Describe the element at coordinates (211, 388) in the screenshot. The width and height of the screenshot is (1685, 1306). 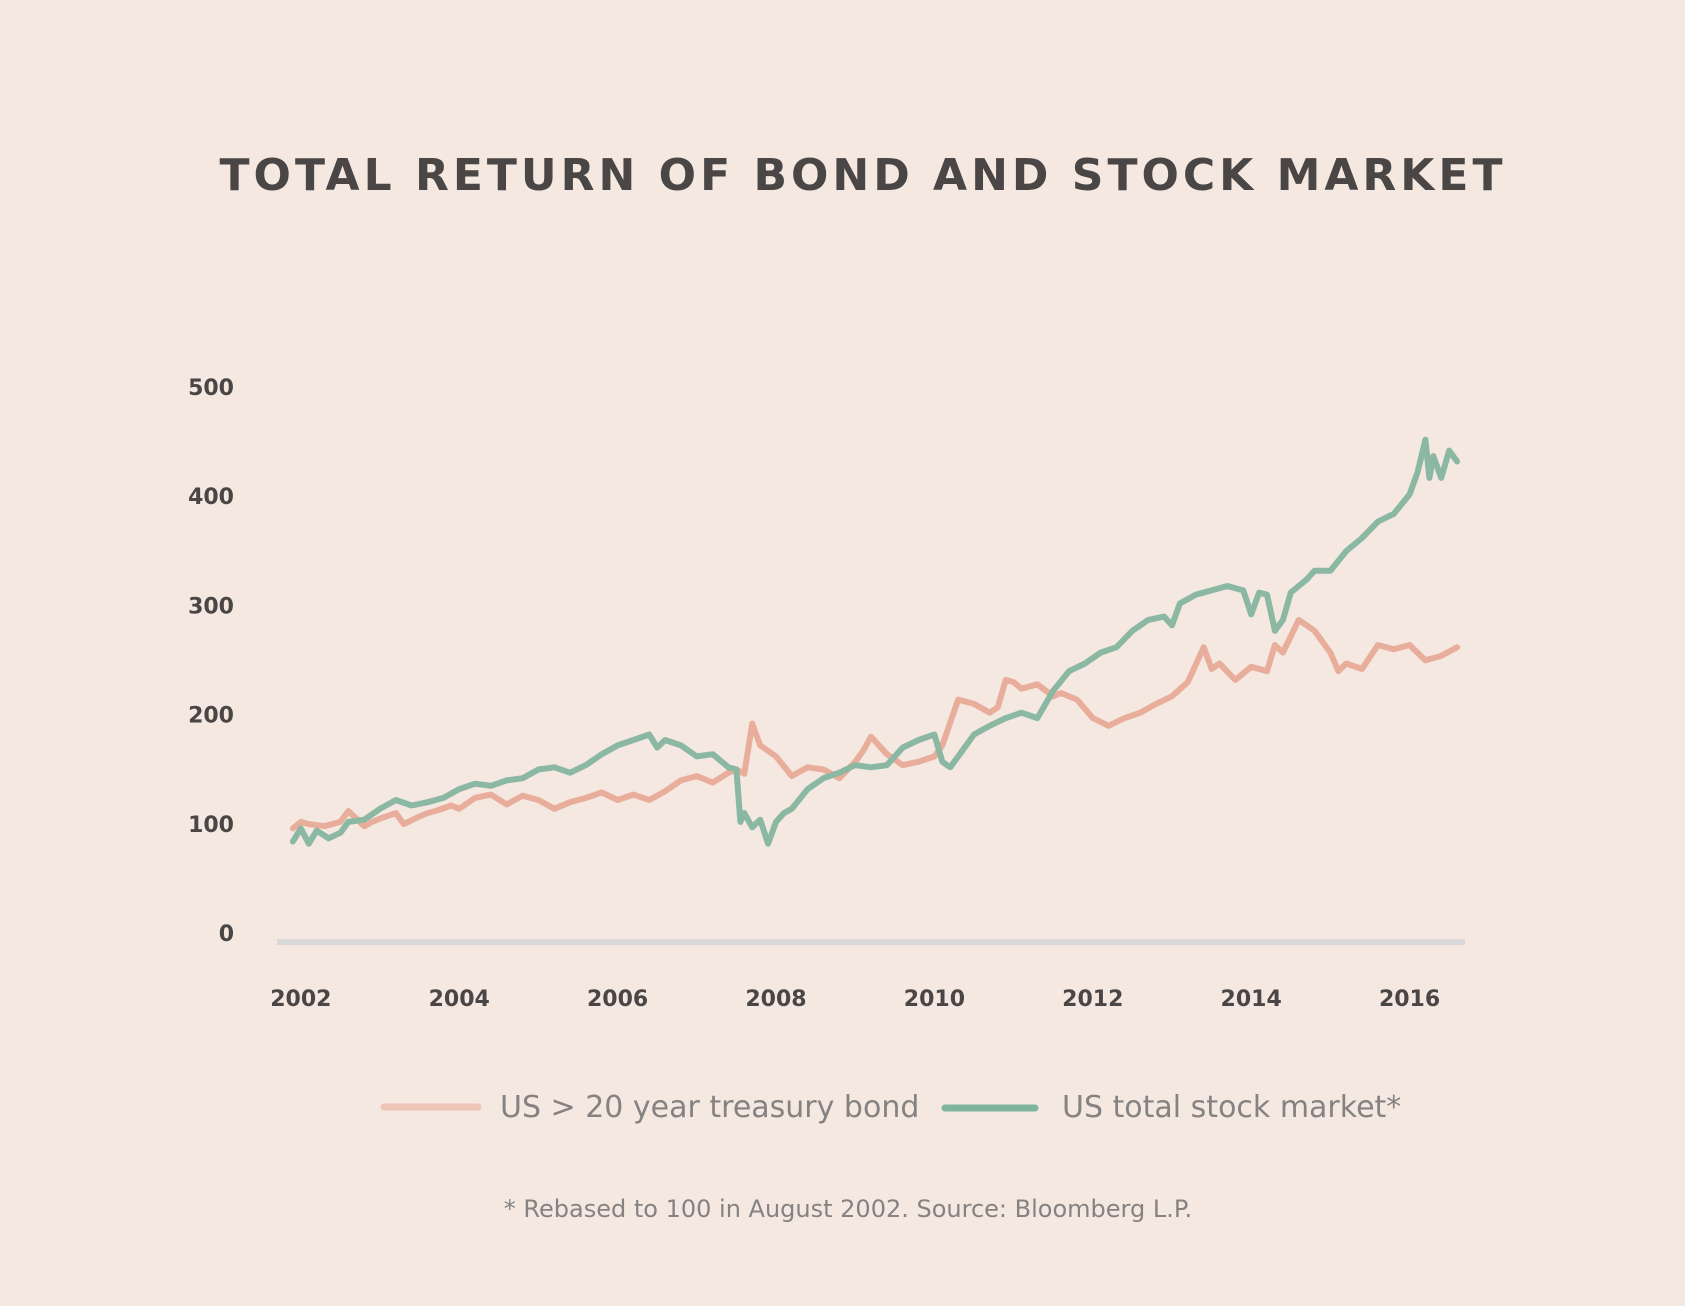
I see `y-tick-label: 500` at that location.